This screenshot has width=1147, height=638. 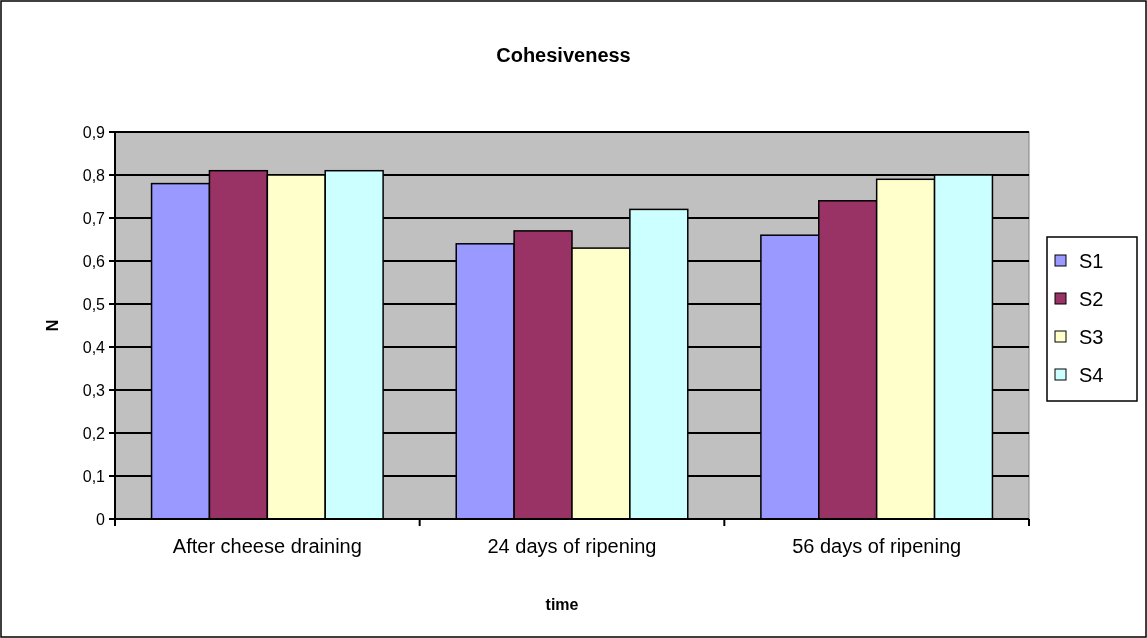 I want to click on x-tick-label: After cheese draining, so click(x=267, y=546).